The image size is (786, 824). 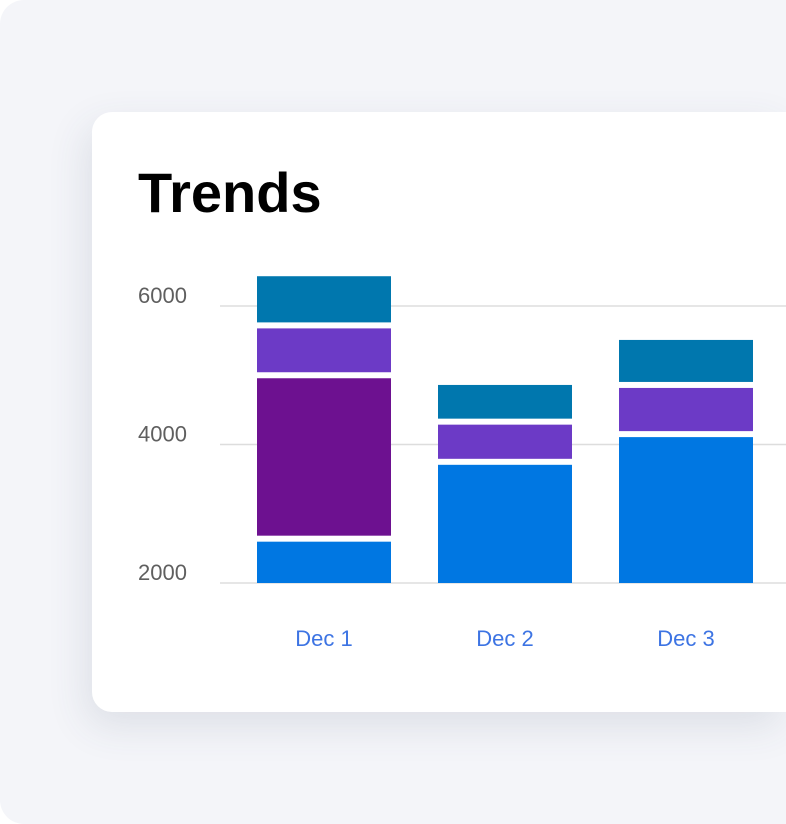 I want to click on x-category-label: Dec 1, so click(x=323, y=638).